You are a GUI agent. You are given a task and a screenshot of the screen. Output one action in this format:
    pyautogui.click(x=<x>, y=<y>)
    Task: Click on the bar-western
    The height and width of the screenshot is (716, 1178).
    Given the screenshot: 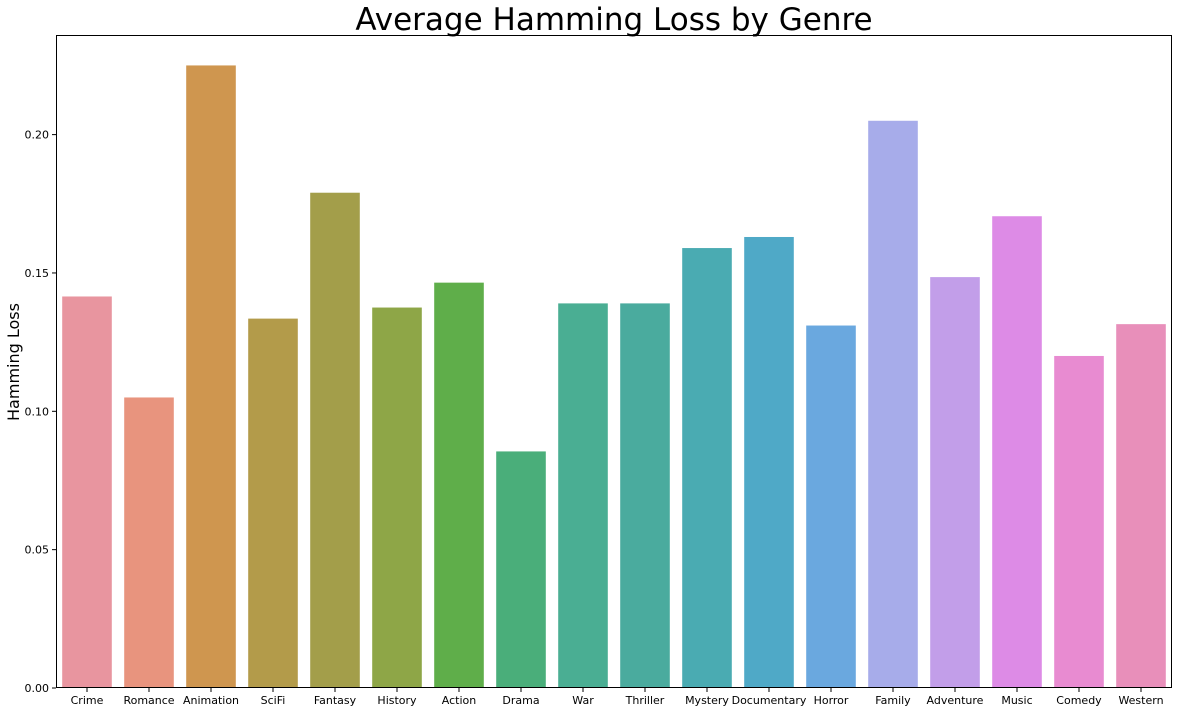 What is the action you would take?
    pyautogui.click(x=1141, y=506)
    